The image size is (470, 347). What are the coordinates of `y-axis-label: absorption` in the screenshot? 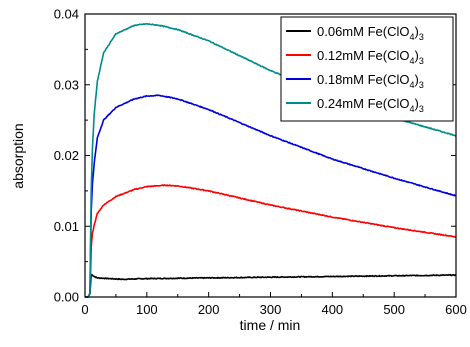 It's located at (18, 155).